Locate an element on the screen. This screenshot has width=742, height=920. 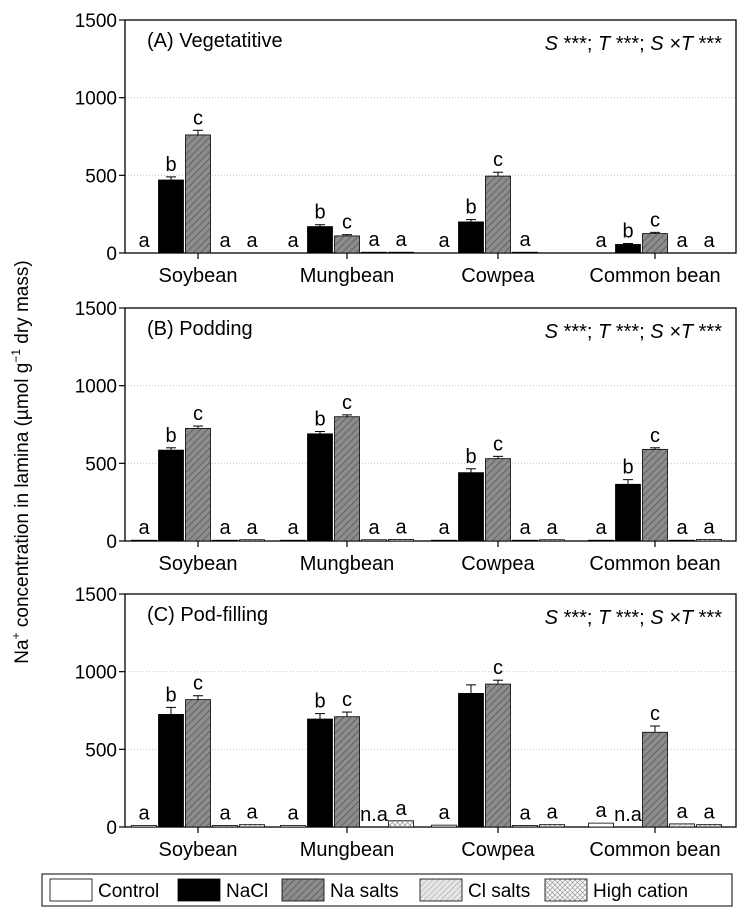
x-tick-label: Mungbean is located at coordinates (347, 564).